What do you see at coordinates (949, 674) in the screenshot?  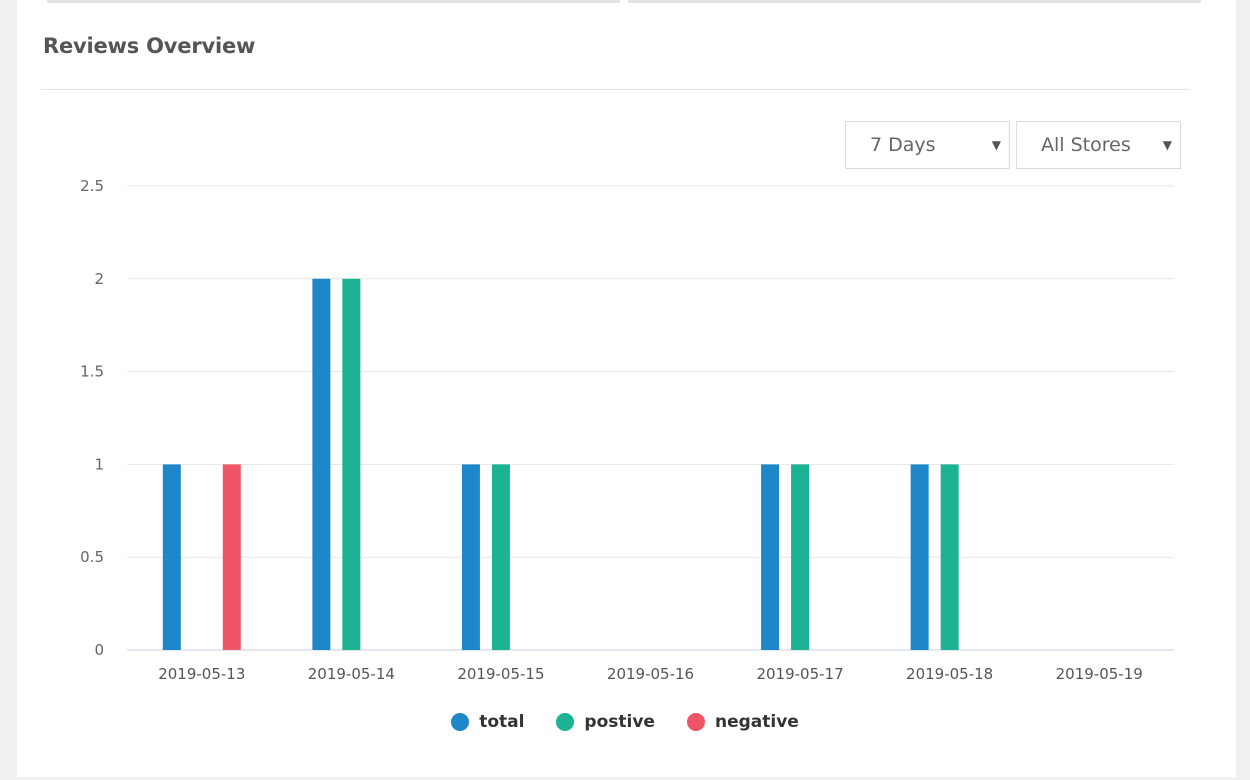 I see `x-tick-label: 2019-05-18` at bounding box center [949, 674].